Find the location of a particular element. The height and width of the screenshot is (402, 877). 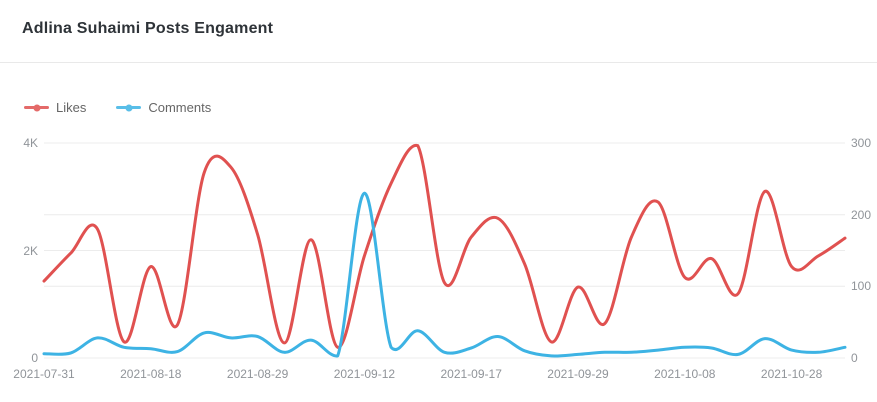

y-axis-right-tick-label: 200 is located at coordinates (861, 214).